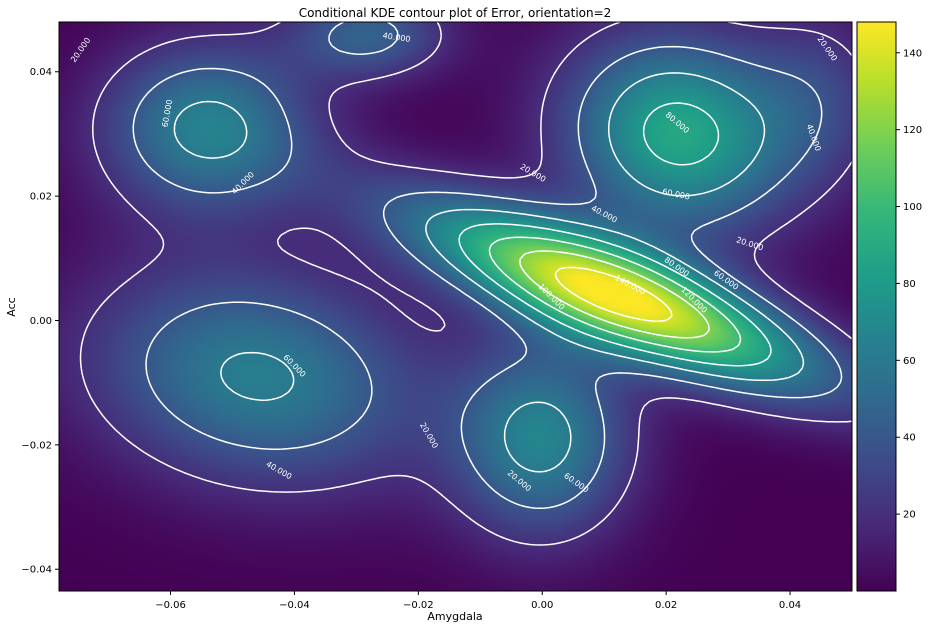 The height and width of the screenshot is (629, 928). I want to click on y-tick-label: −0.02, so click(36, 445).